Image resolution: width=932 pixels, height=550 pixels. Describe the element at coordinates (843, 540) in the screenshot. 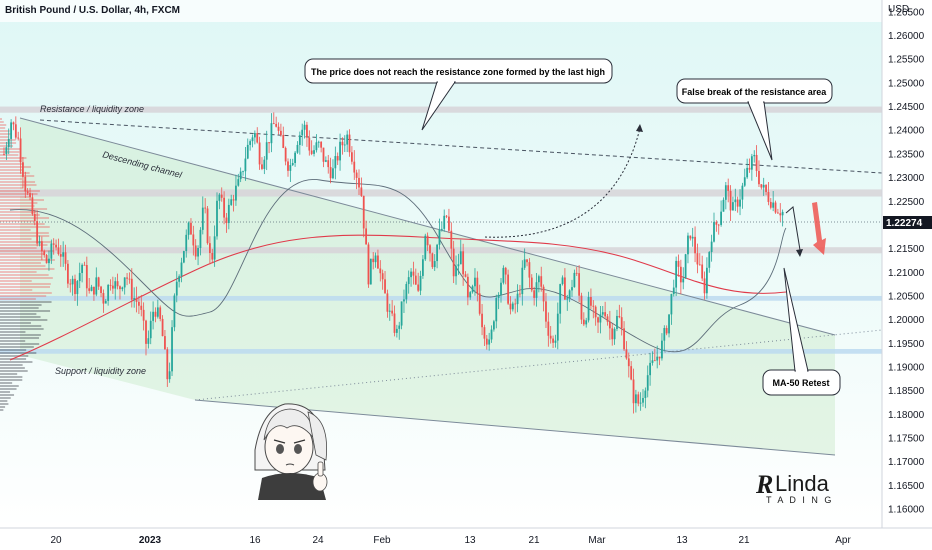

I see `x-tick-10: Apr` at that location.